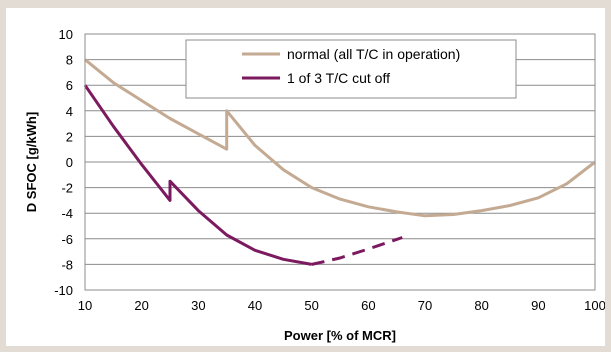 The image size is (611, 352). Describe the element at coordinates (198, 305) in the screenshot. I see `x-tick-label: 30` at that location.